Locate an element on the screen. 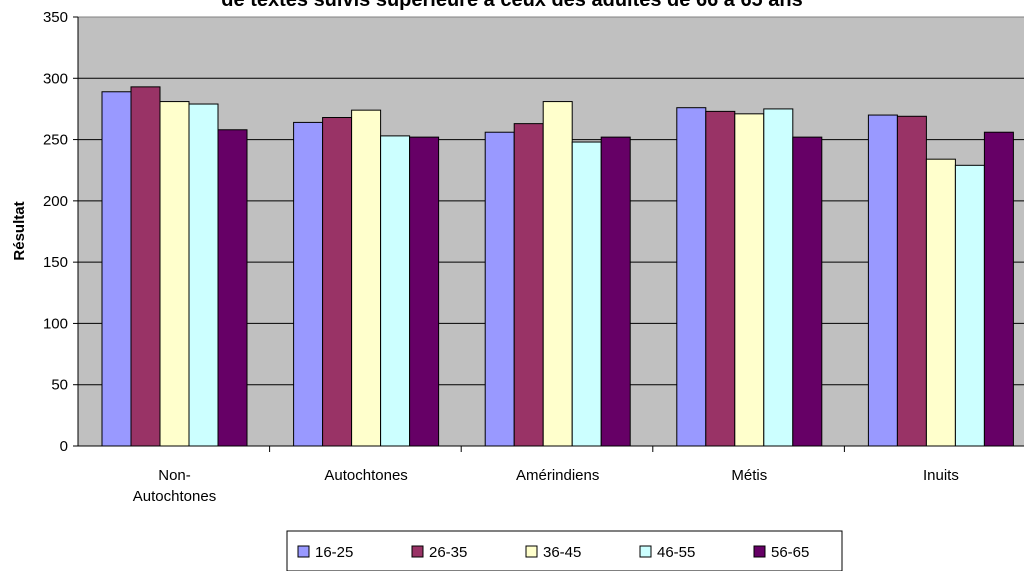  category-label: Autochtones is located at coordinates (365, 475).